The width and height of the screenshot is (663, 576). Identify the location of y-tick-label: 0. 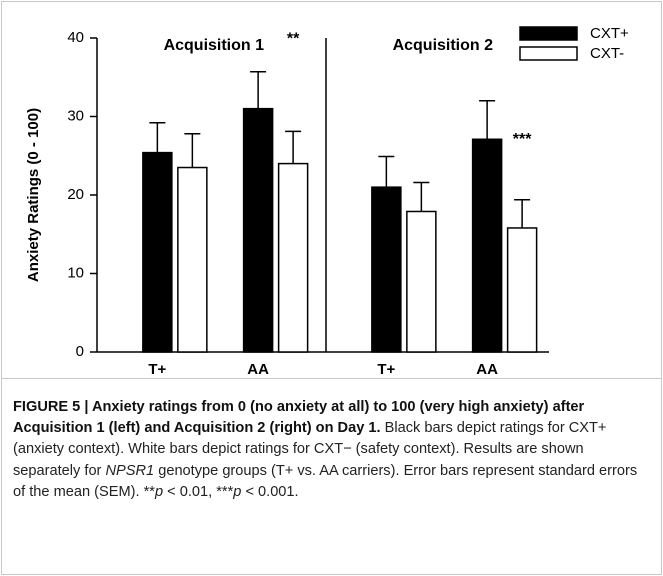
(80, 351).